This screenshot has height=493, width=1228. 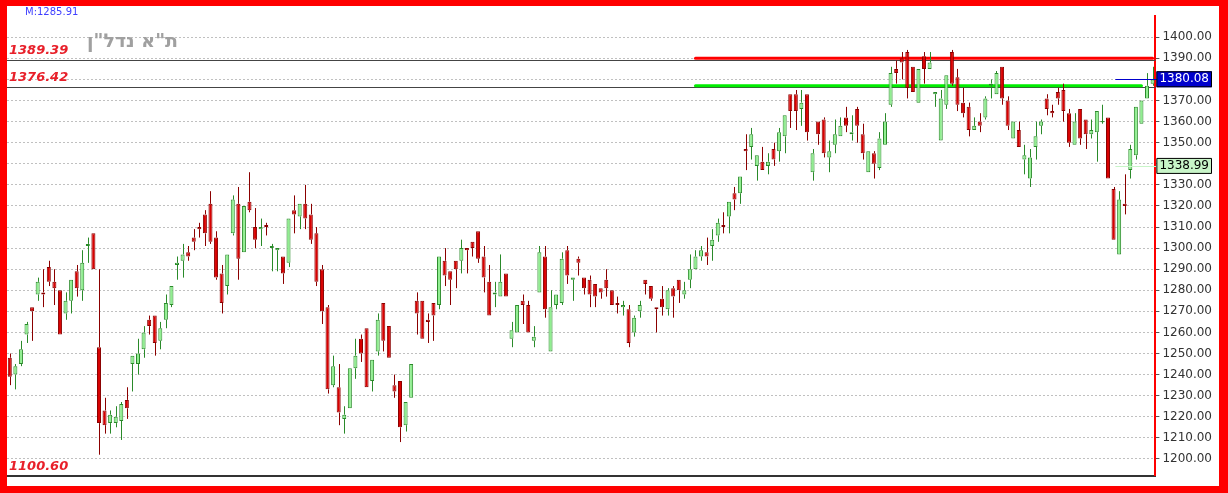 I want to click on y-tick-label: 1240.00, so click(x=1187, y=373).